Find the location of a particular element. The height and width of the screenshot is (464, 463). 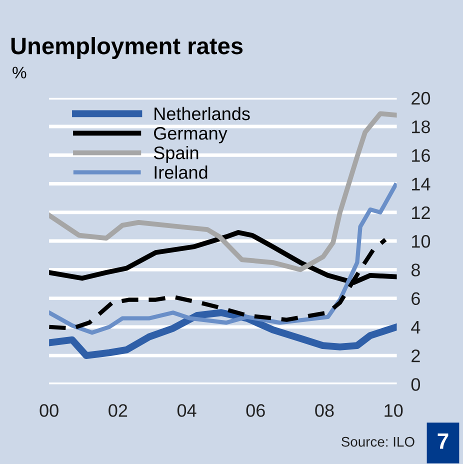

x-tick-label: 08 is located at coordinates (324, 410).